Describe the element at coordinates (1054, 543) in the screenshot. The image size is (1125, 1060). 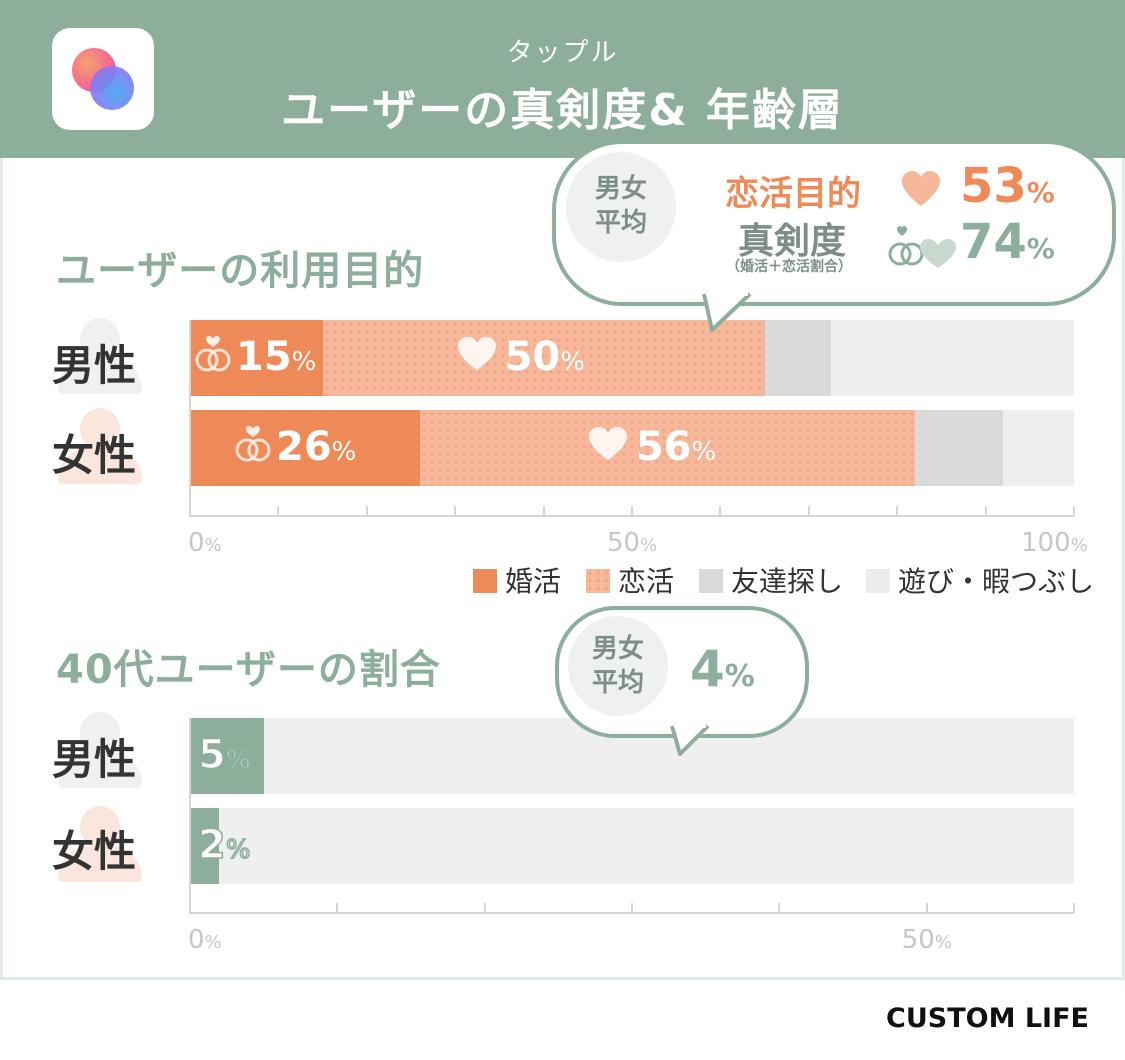
I see `chart1-tick-label: 100%` at that location.